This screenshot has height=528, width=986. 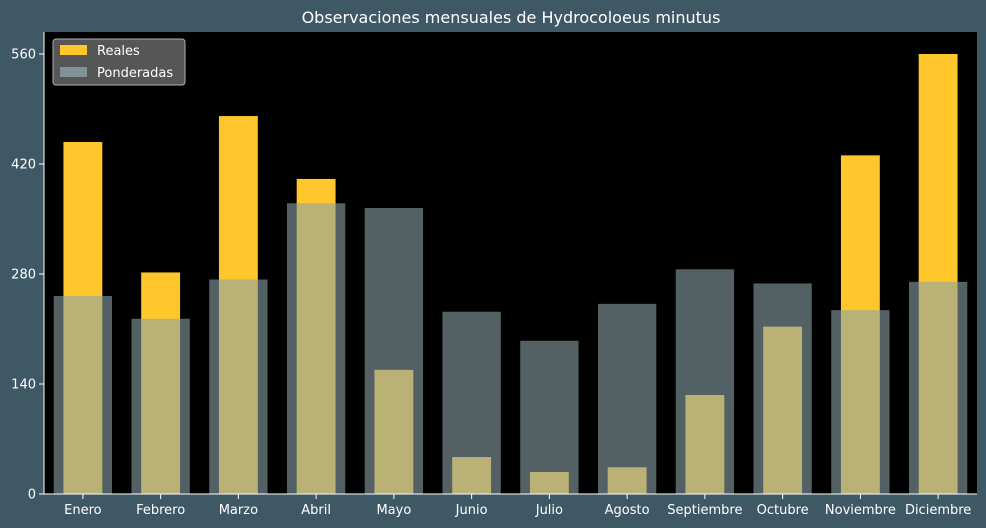 What do you see at coordinates (119, 62) in the screenshot?
I see `legend: Reales Ponderadas` at bounding box center [119, 62].